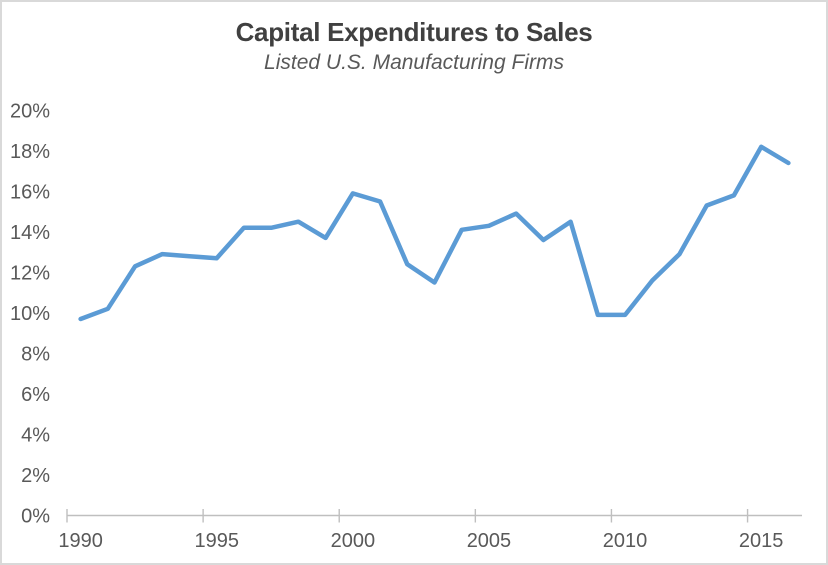 The image size is (828, 565). Describe the element at coordinates (761, 541) in the screenshot. I see `x-axis-tick-label: 2015` at that location.